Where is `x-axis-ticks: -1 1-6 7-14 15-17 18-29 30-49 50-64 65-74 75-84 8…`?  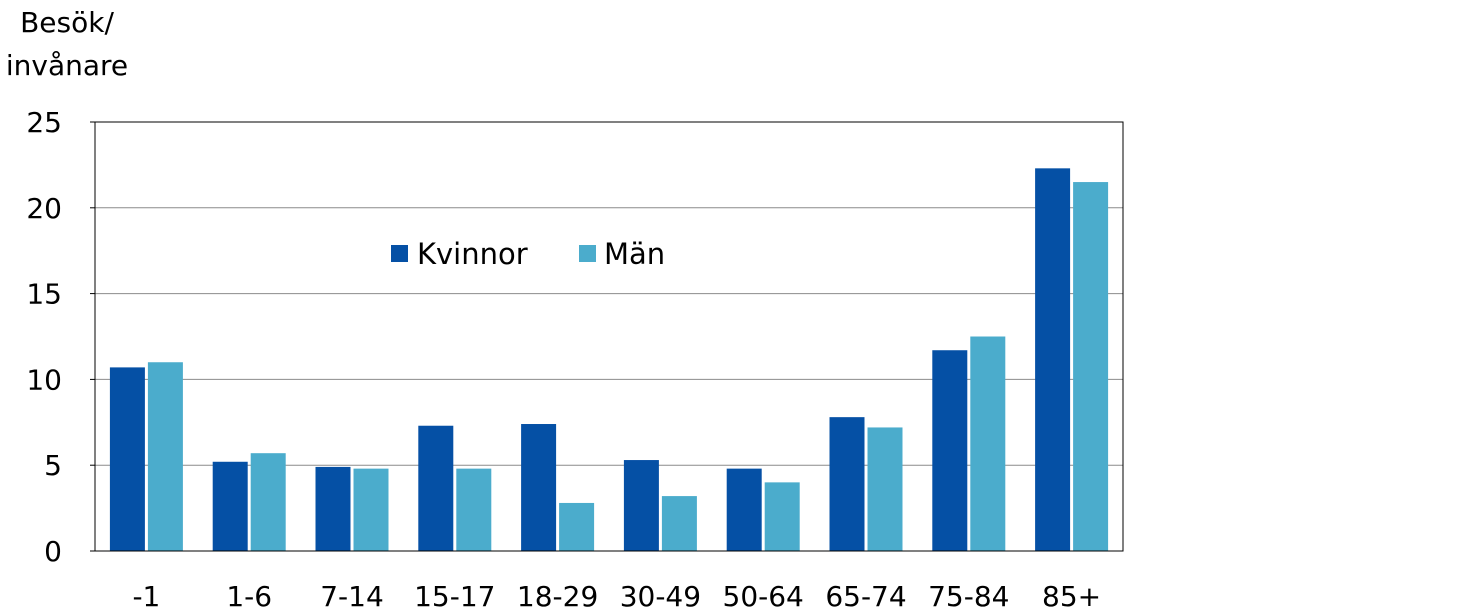 x-axis-ticks: -1 1-6 7-14 15-17 18-29 30-49 50-64 65-74 75-84 8… is located at coordinates (616, 596).